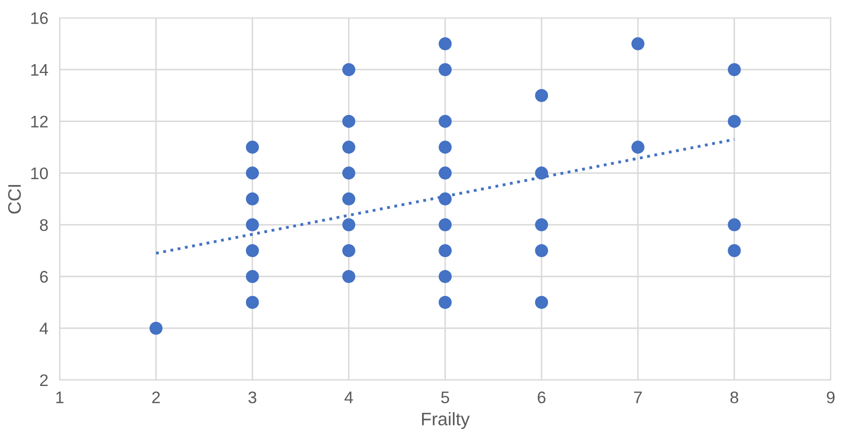  What do you see at coordinates (60, 398) in the screenshot?
I see `x-tick-label: 1` at bounding box center [60, 398].